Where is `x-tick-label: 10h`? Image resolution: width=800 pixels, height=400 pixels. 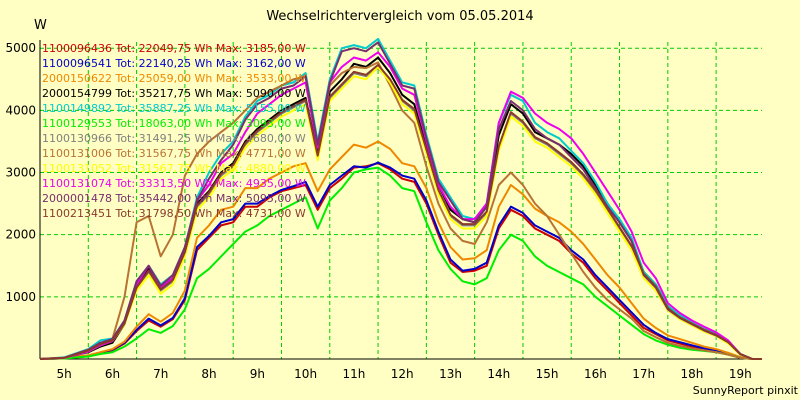 x-tick-label: 10h is located at coordinates (305, 374).